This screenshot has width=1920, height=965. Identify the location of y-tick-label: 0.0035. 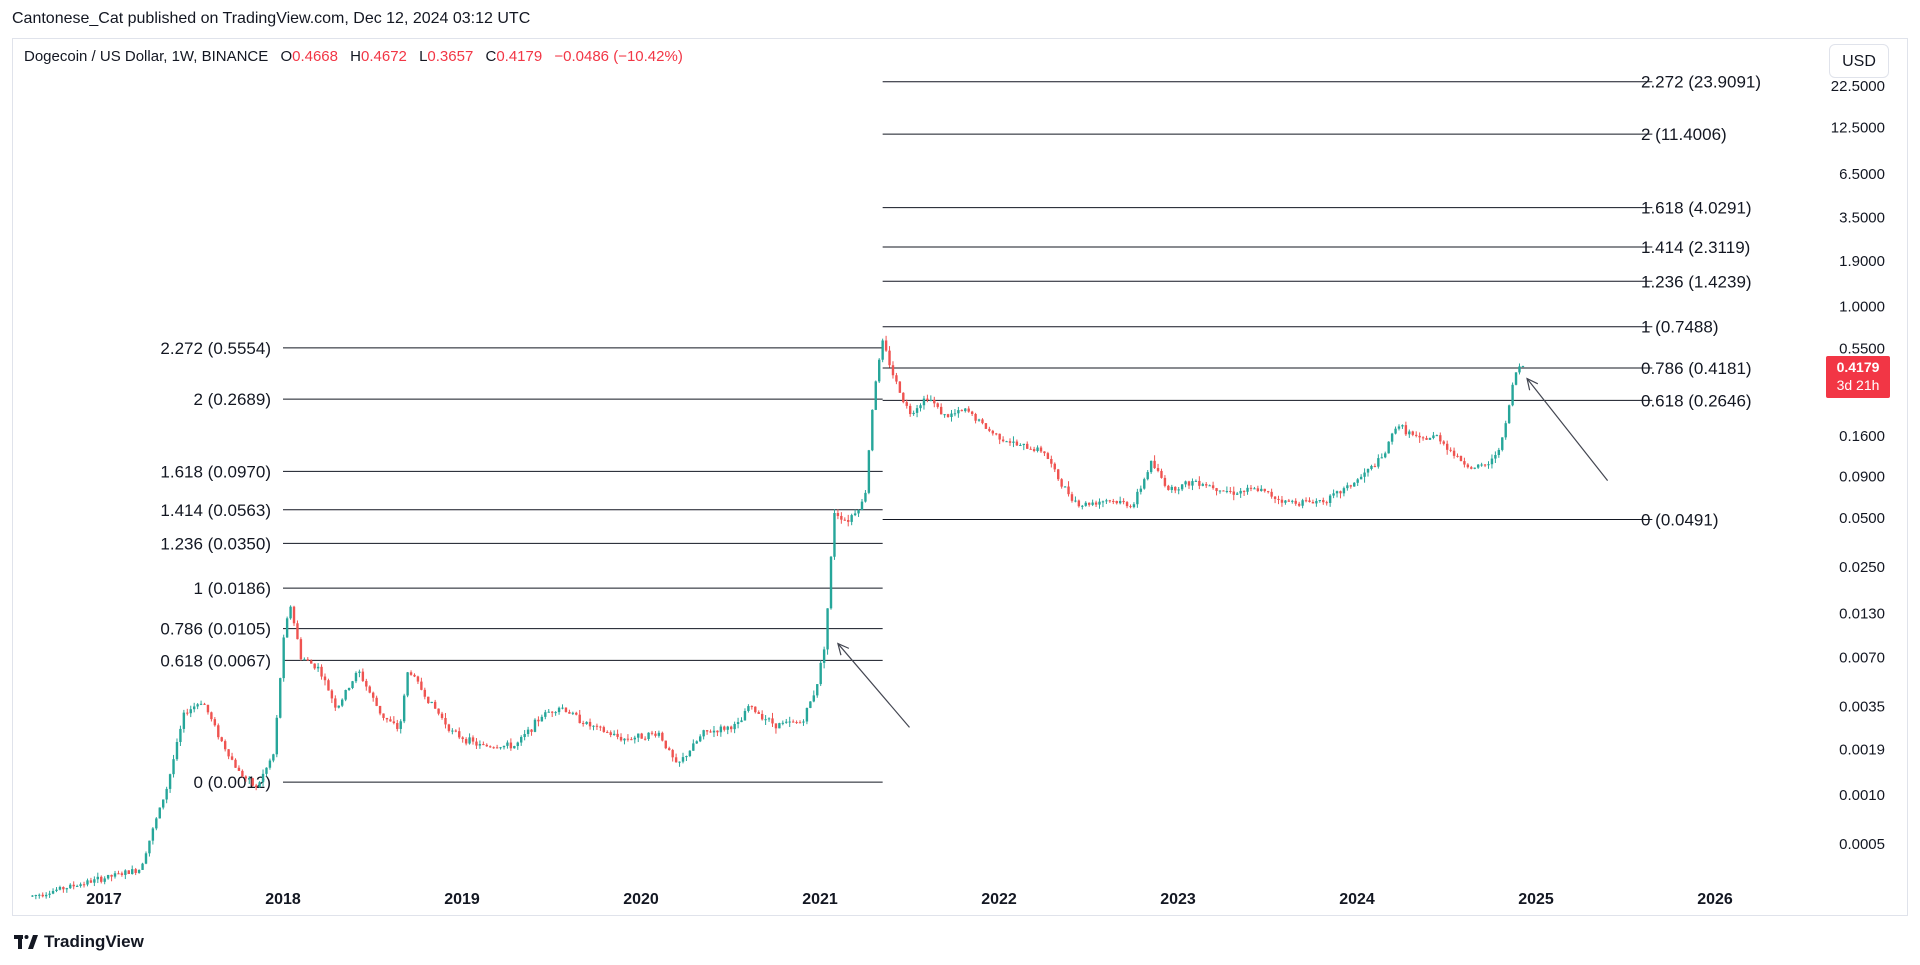
(1862, 706).